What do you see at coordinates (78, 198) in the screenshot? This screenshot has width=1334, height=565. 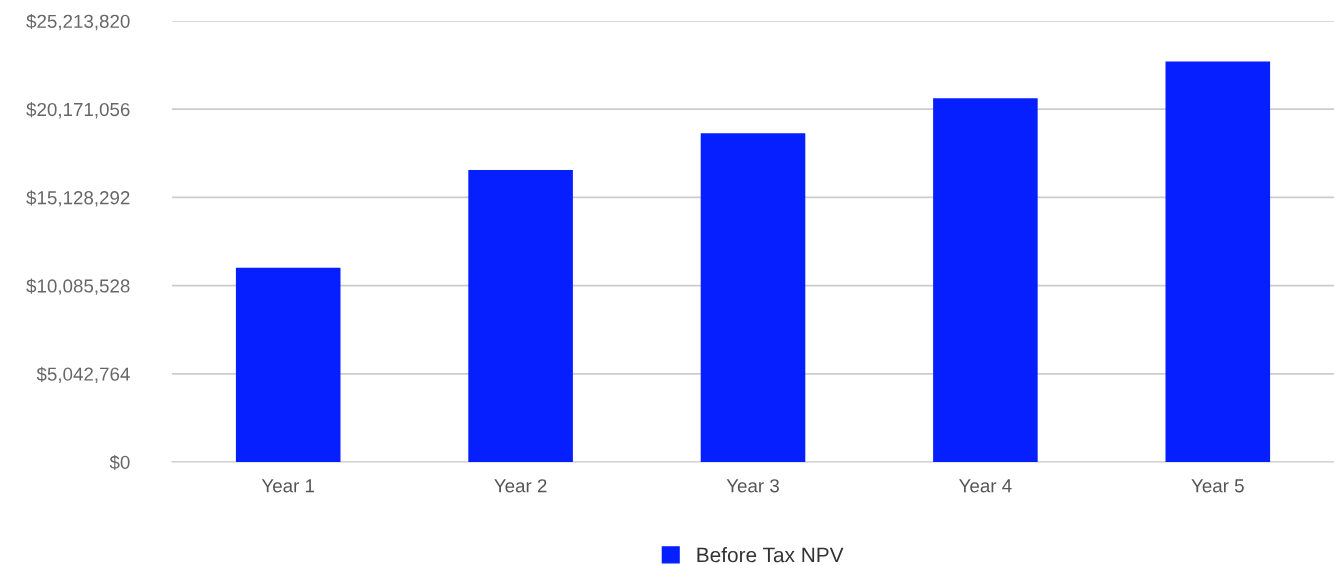 I see `y-tick-label: $15,128,292` at bounding box center [78, 198].